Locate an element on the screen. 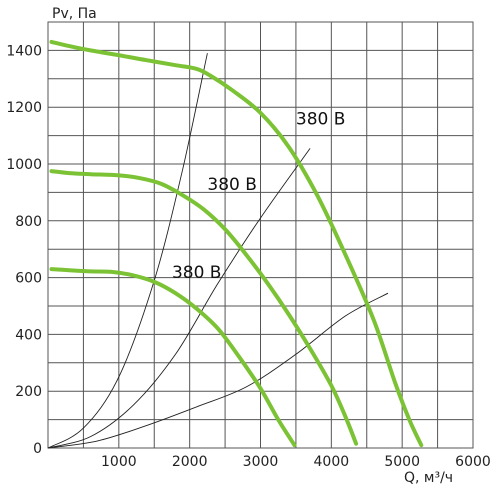 Image resolution: width=500 pixels, height=490 pixels. y-tick-label: 800 is located at coordinates (28, 222).